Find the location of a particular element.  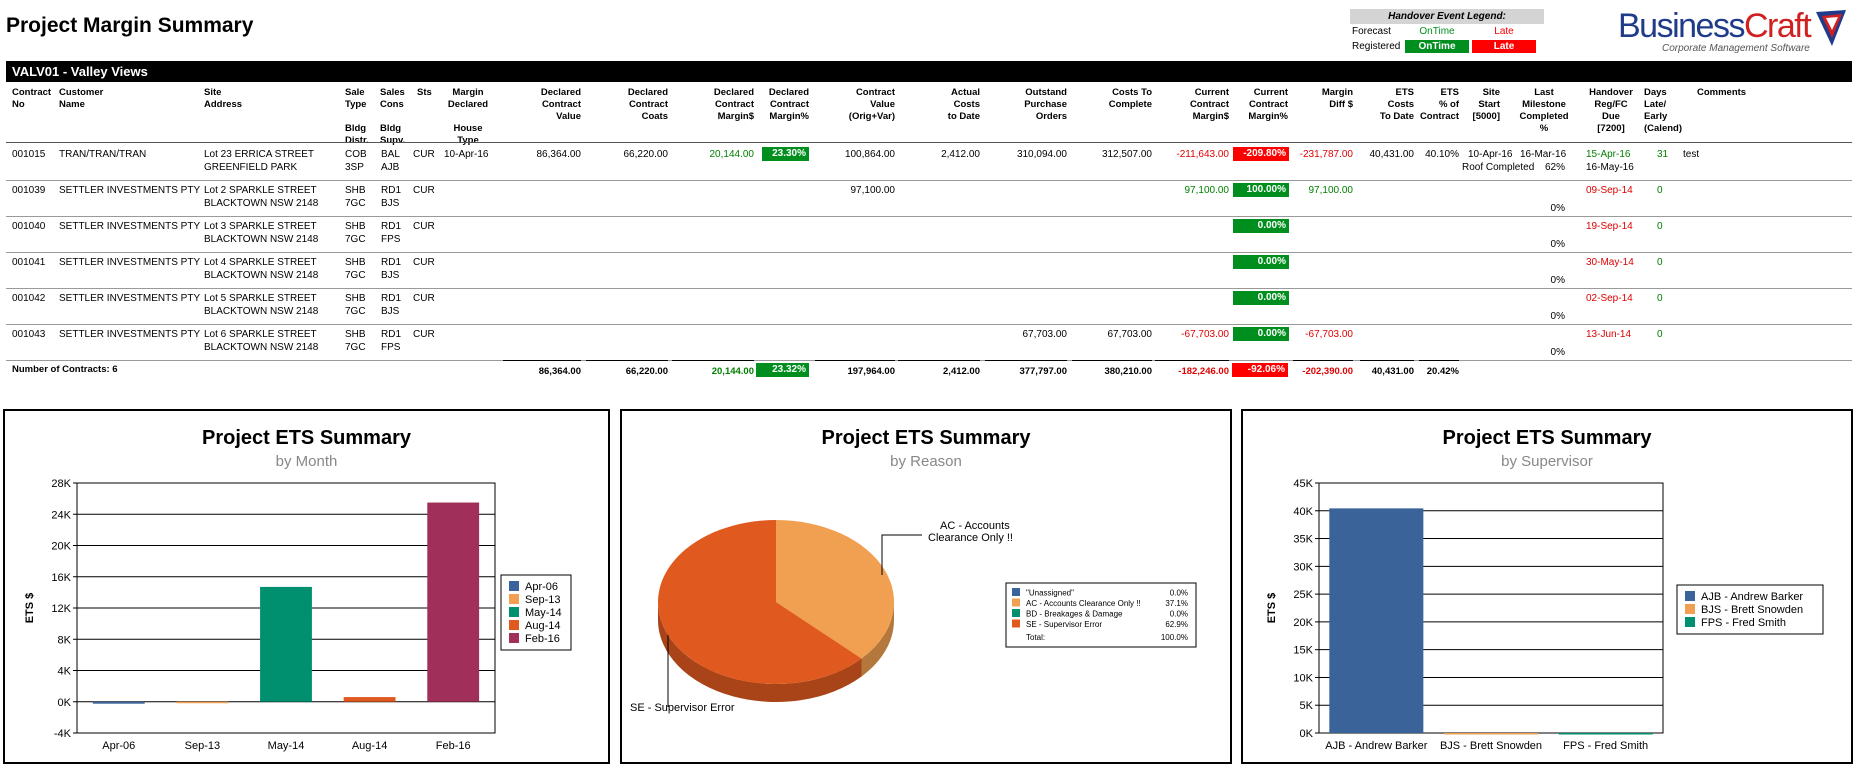

col-comments: Comments is located at coordinates (1722, 92).